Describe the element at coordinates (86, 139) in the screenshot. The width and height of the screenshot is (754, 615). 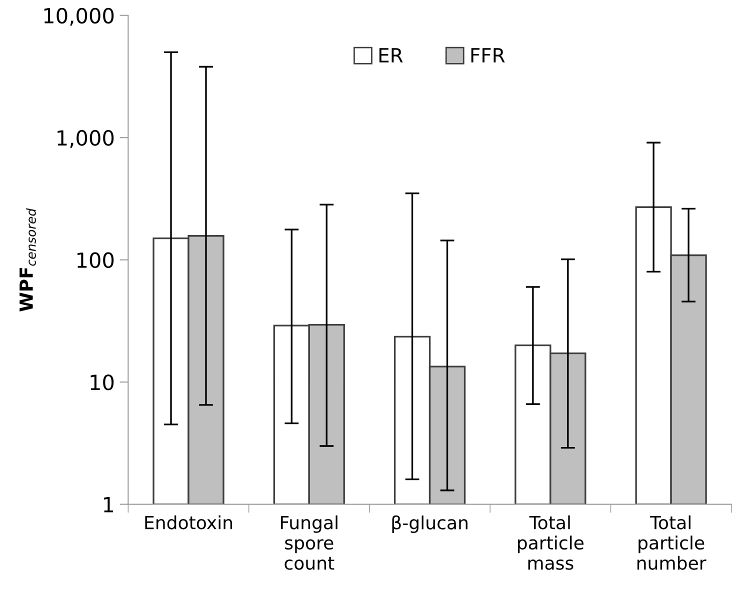
I see `y-tick-label: 1,000` at that location.